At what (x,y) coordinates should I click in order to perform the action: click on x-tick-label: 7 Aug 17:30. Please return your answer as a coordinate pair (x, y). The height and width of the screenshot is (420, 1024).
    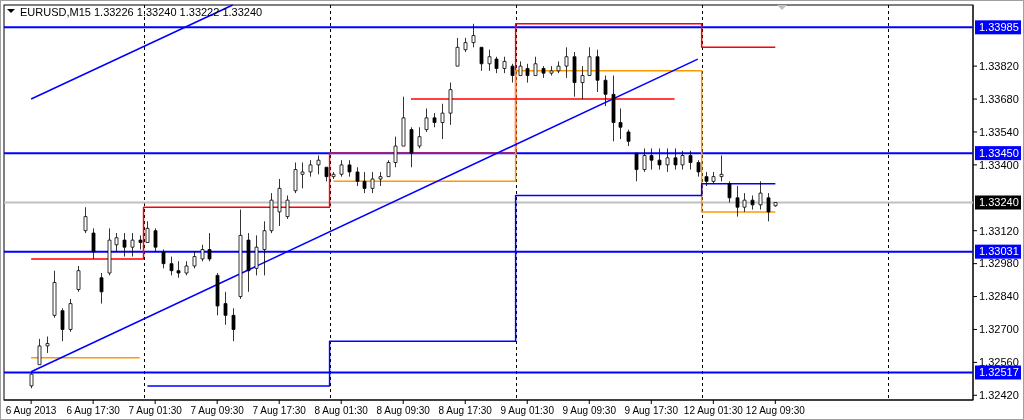
    Looking at the image, I should click on (279, 410).